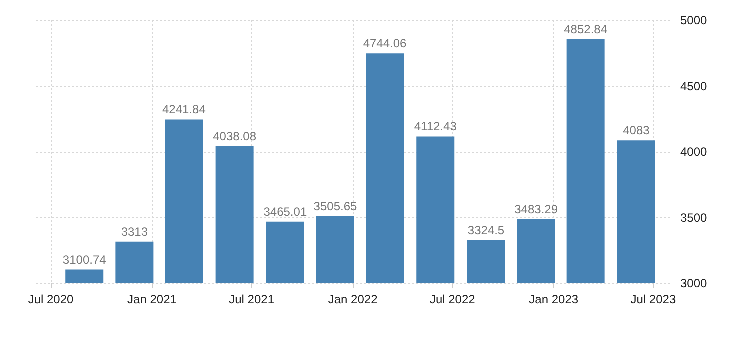 This screenshot has height=340, width=730. Describe the element at coordinates (134, 231) in the screenshot. I see `data-label: 3313` at that location.